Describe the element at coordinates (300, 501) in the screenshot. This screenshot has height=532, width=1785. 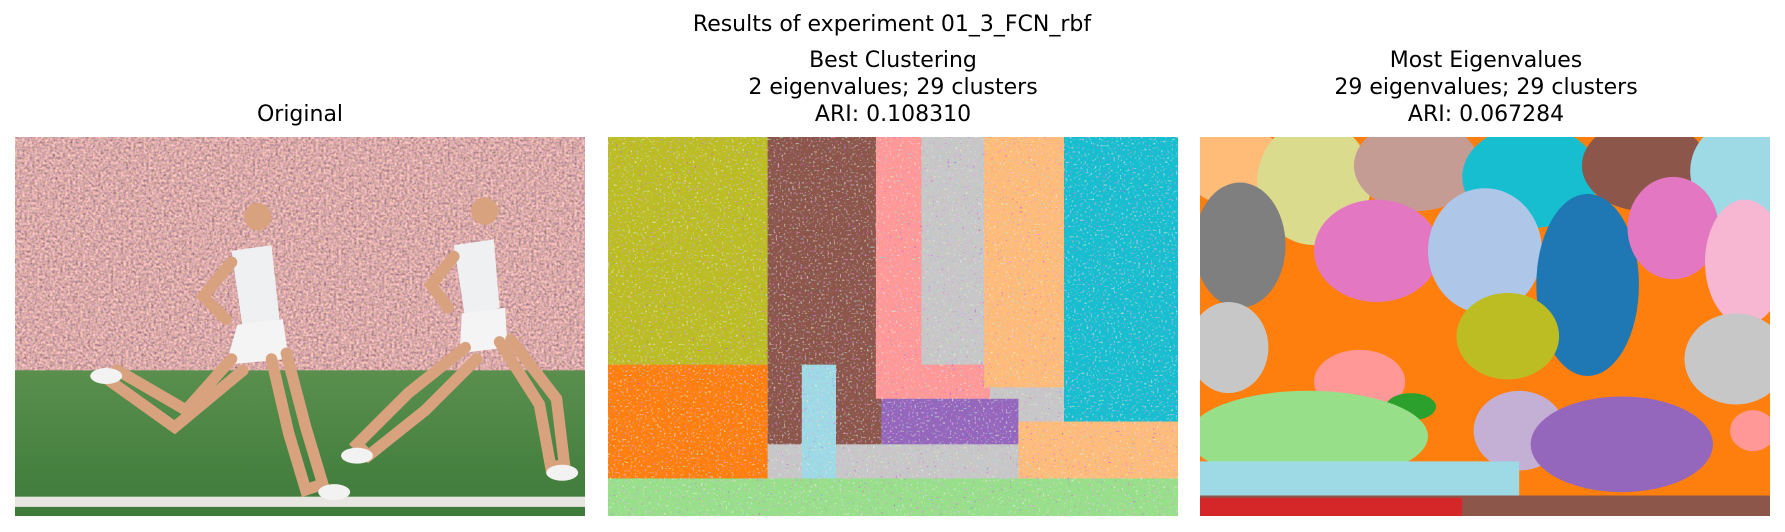
I see `track-line` at that location.